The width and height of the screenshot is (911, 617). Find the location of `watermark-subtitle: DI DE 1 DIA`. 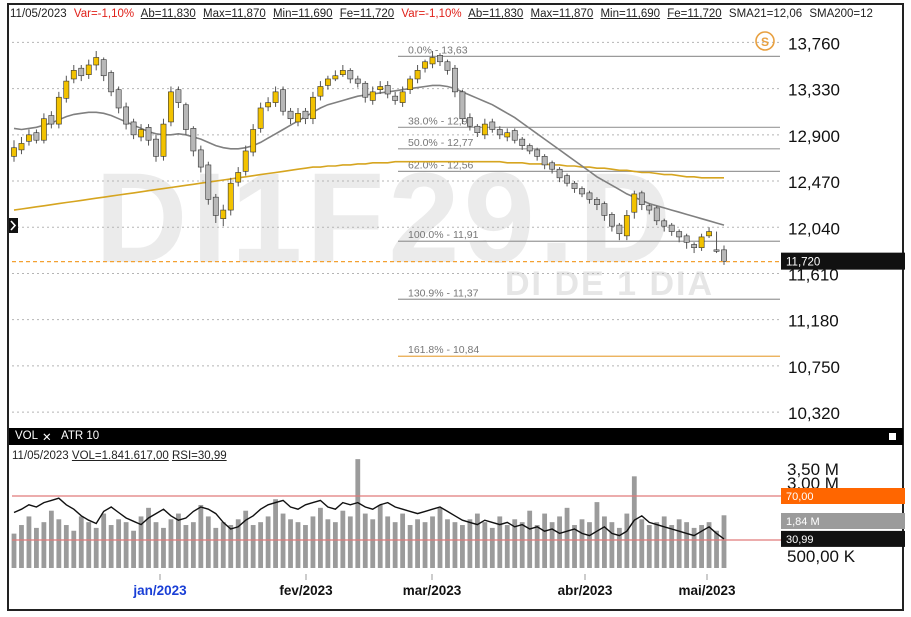

watermark-subtitle: DI DE 1 DIA is located at coordinates (609, 284).